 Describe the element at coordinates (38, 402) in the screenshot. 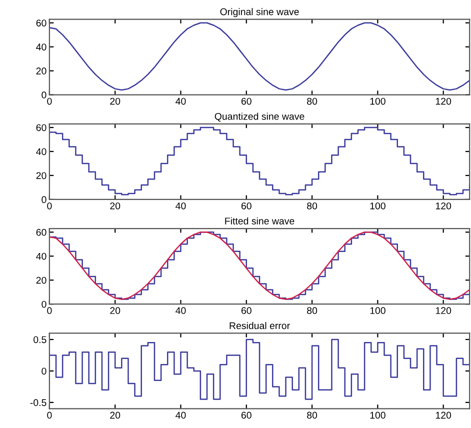

I see `y-tick-label: -0.5` at that location.